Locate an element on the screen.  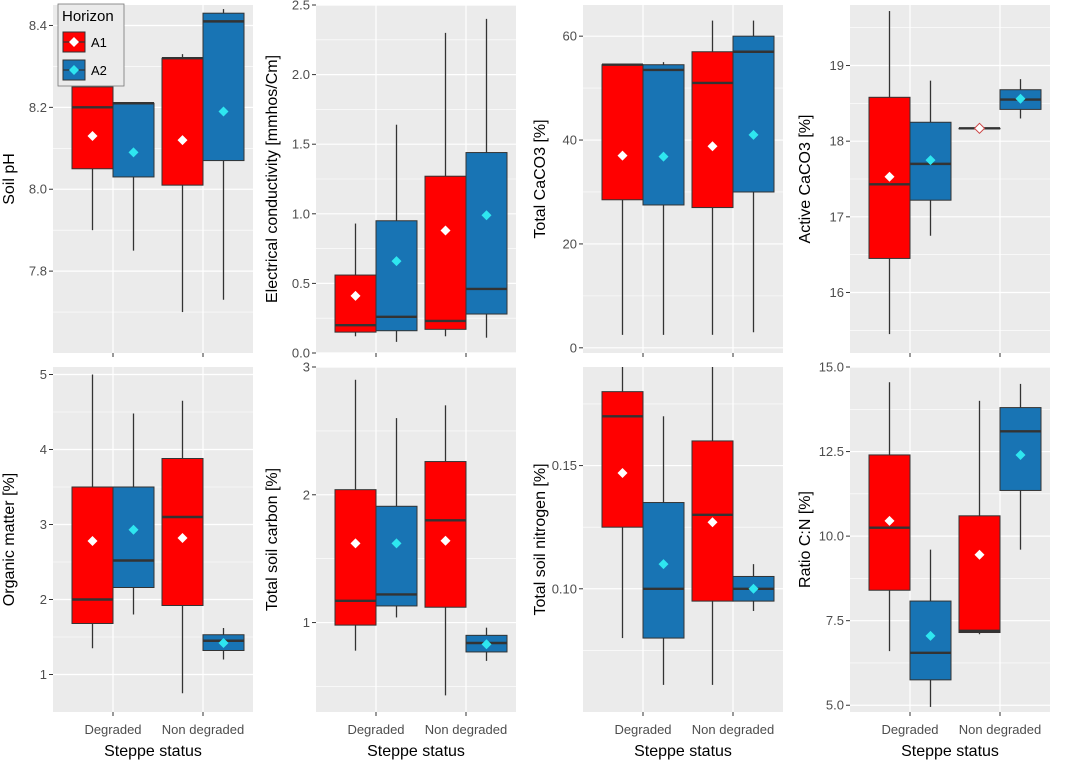
y-tick-label: 8.4 is located at coordinates (38, 25).